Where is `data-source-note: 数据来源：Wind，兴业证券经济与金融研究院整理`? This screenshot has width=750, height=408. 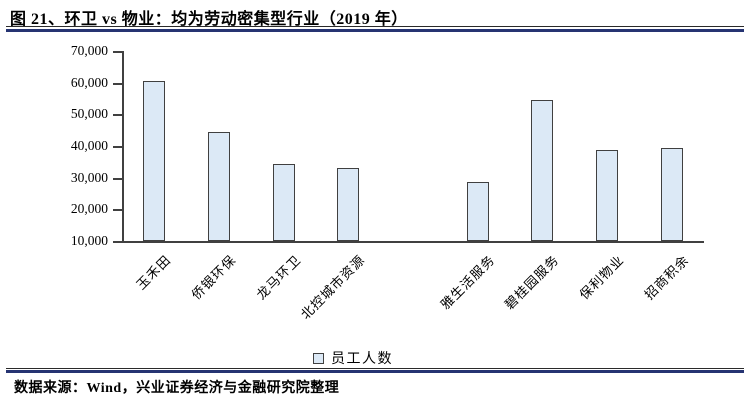 data-source-note: 数据来源：Wind，兴业证券经济与金融研究院整理 is located at coordinates (177, 388).